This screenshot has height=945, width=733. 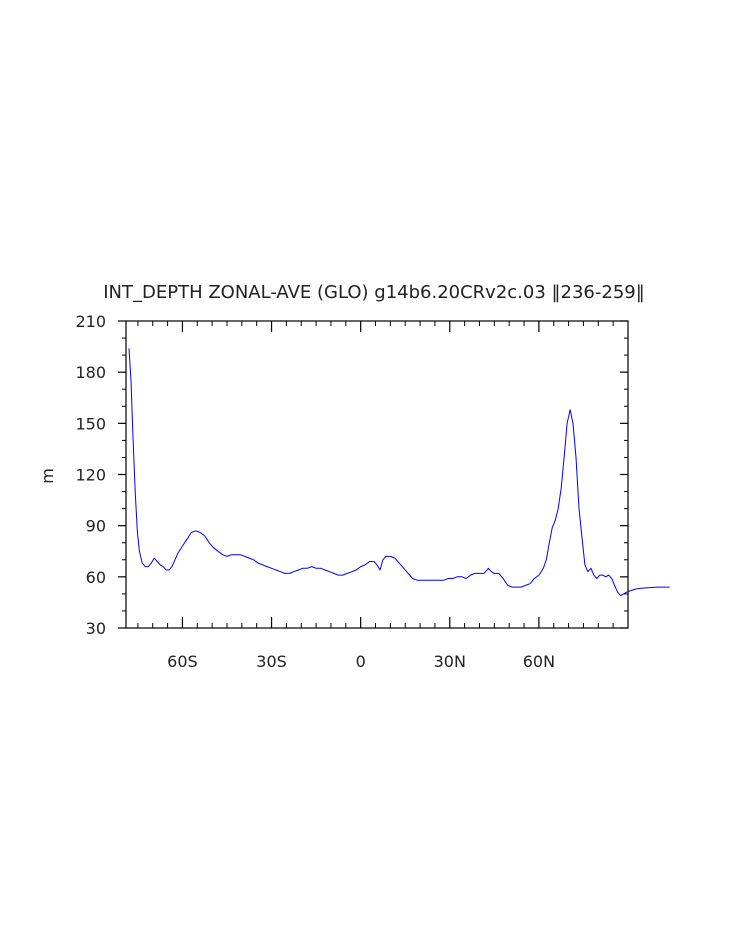 What do you see at coordinates (96, 628) in the screenshot?
I see `y-tick-label: 30` at bounding box center [96, 628].